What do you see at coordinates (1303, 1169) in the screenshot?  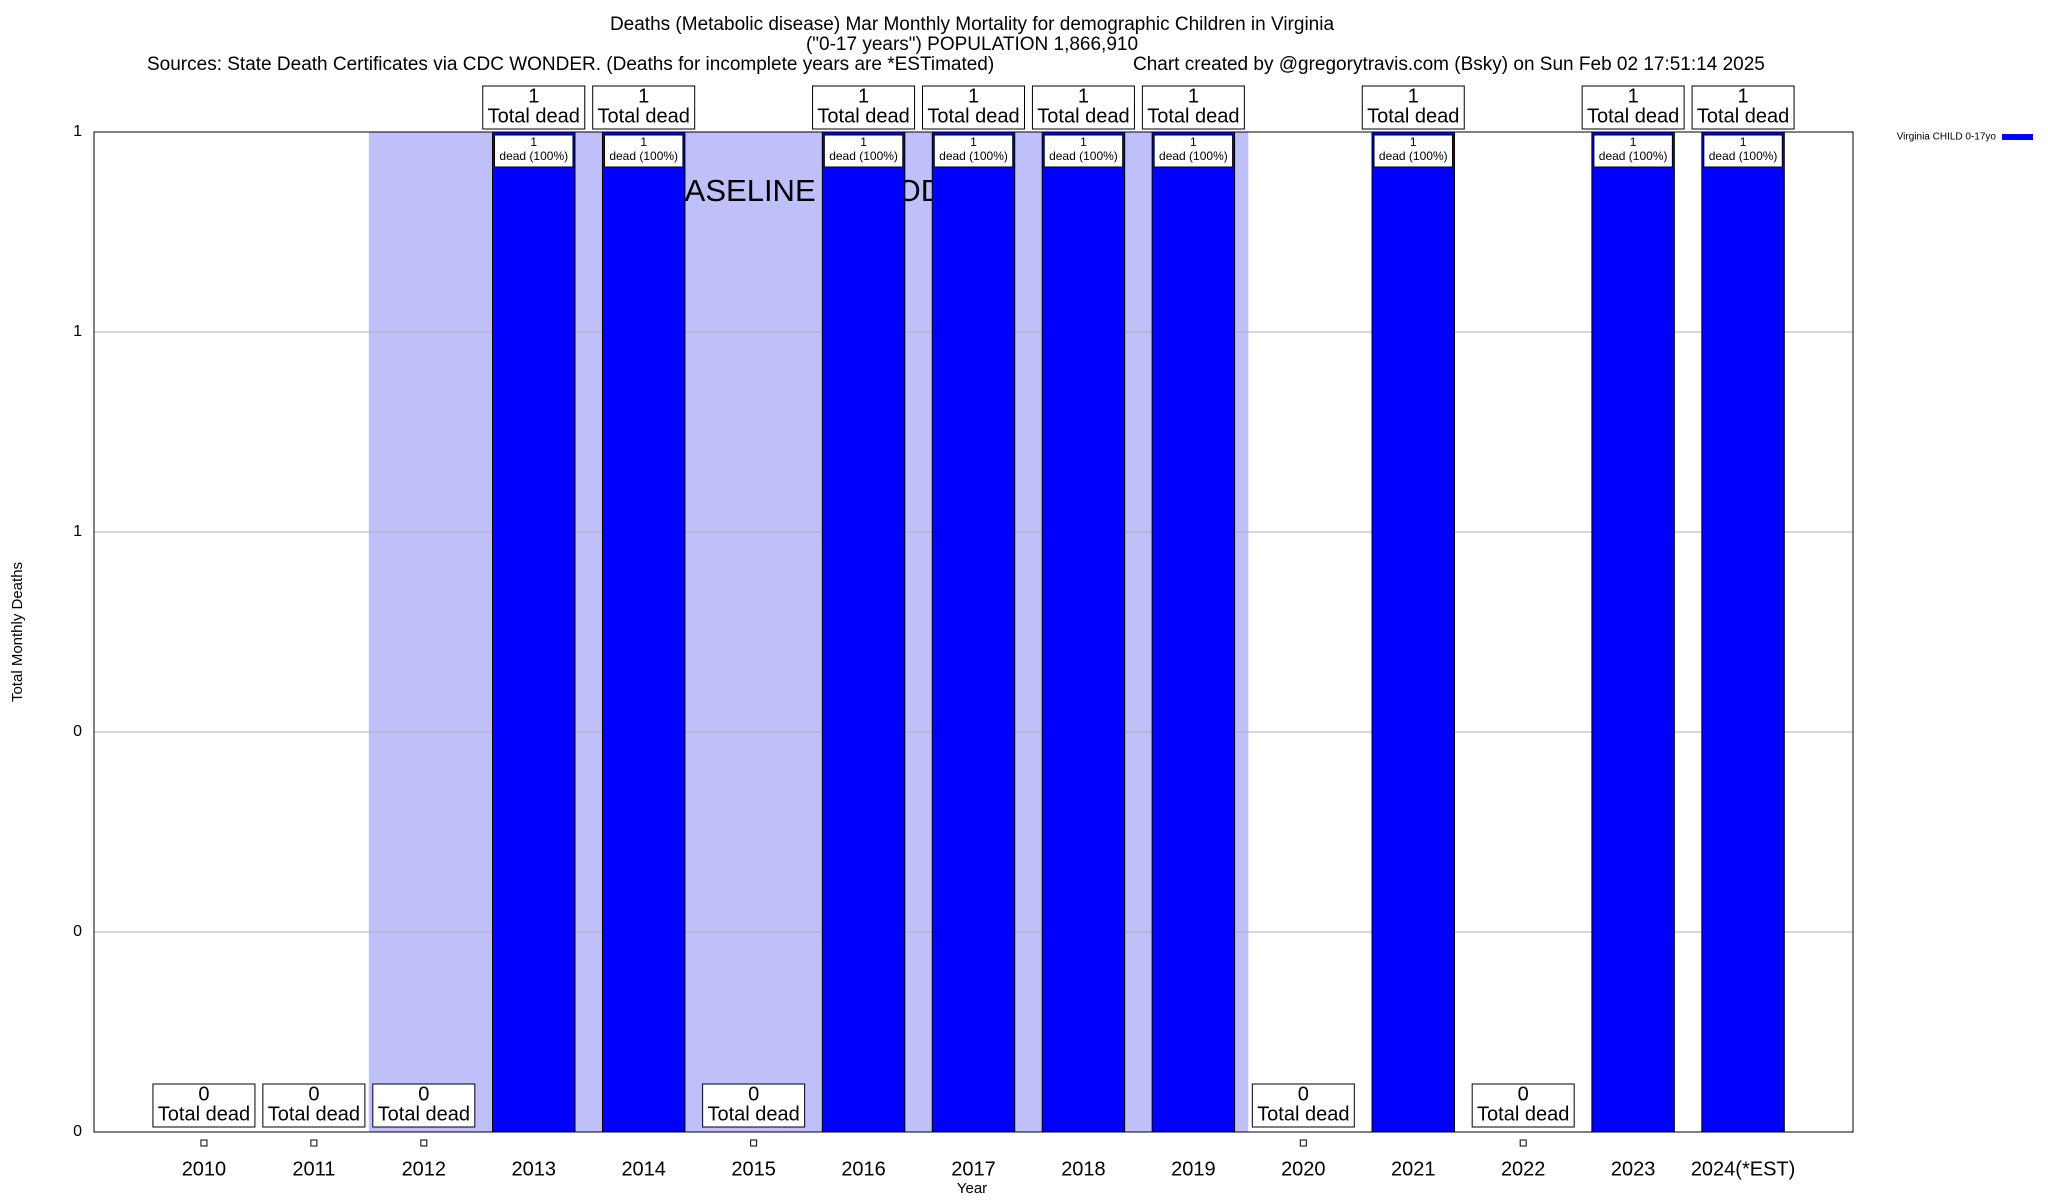 I see `x-tick-label: 2020` at bounding box center [1303, 1169].